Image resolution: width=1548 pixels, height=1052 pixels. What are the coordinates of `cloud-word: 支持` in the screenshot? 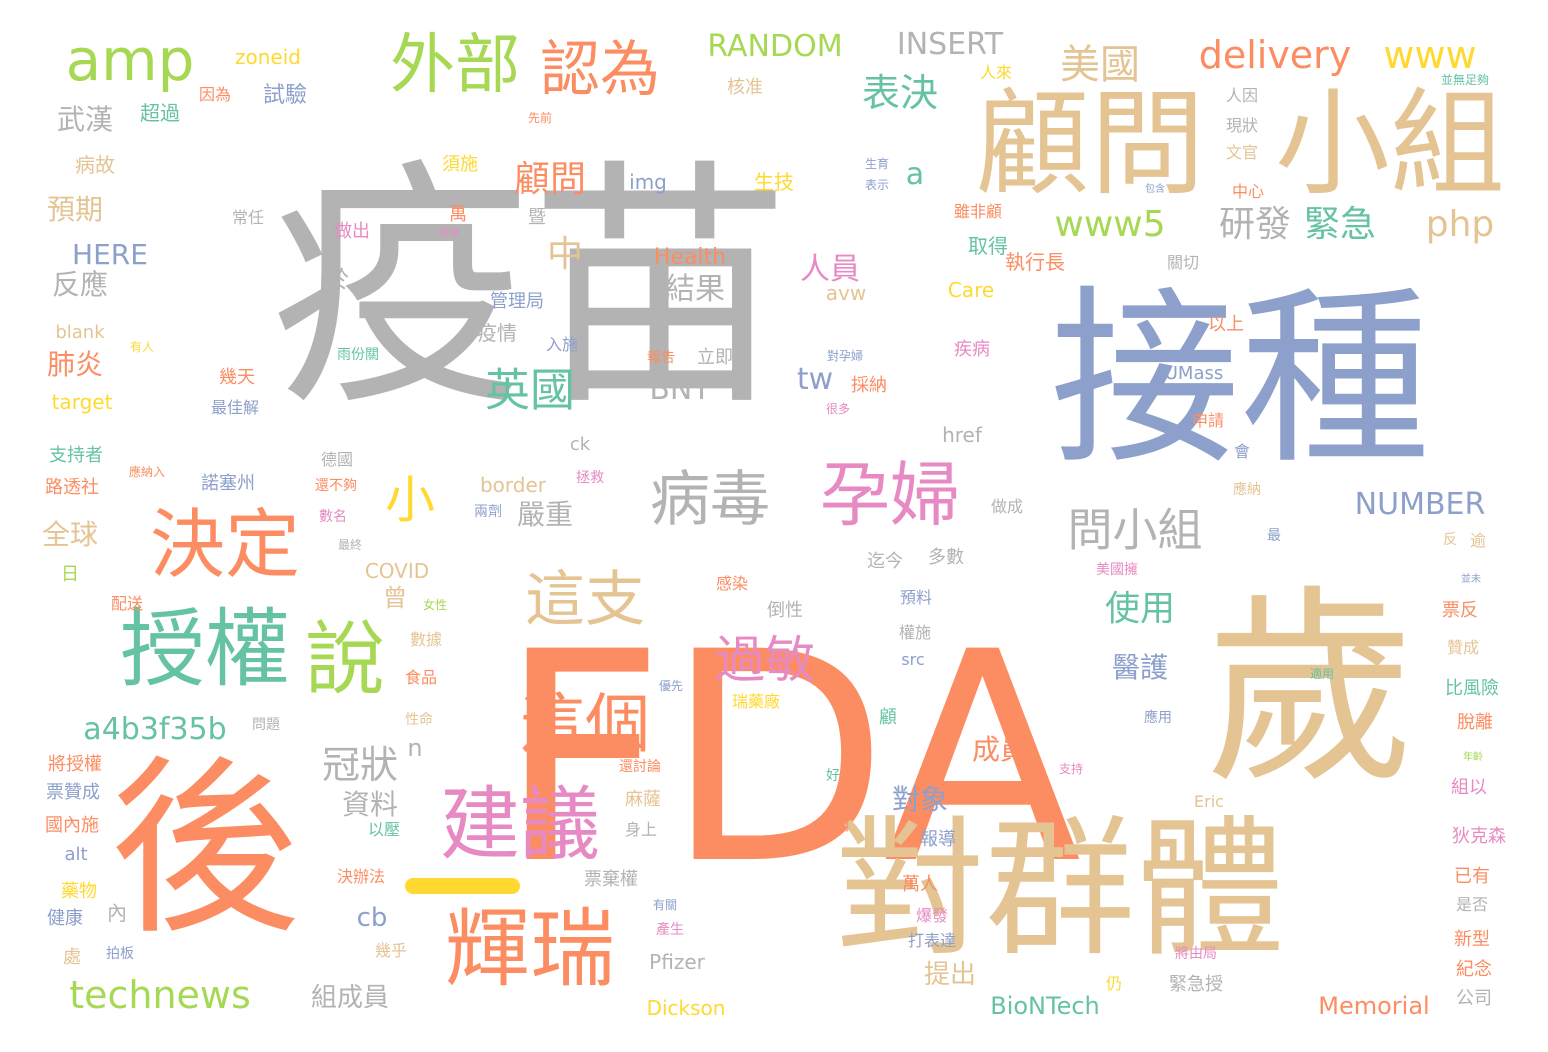 It's located at (1071, 769).